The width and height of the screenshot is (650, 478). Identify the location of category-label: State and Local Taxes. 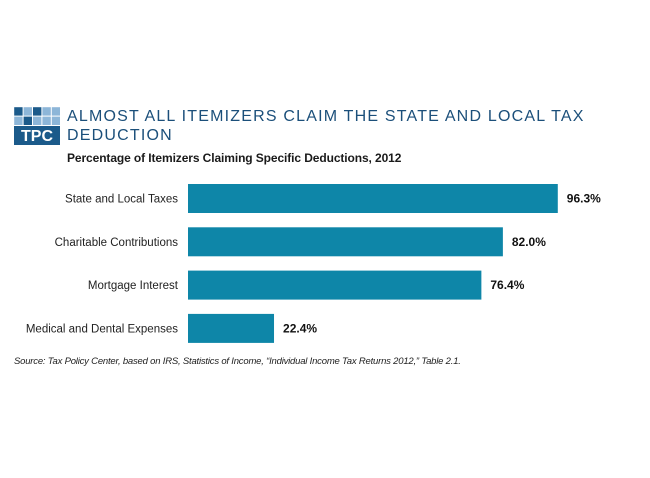
(121, 200).